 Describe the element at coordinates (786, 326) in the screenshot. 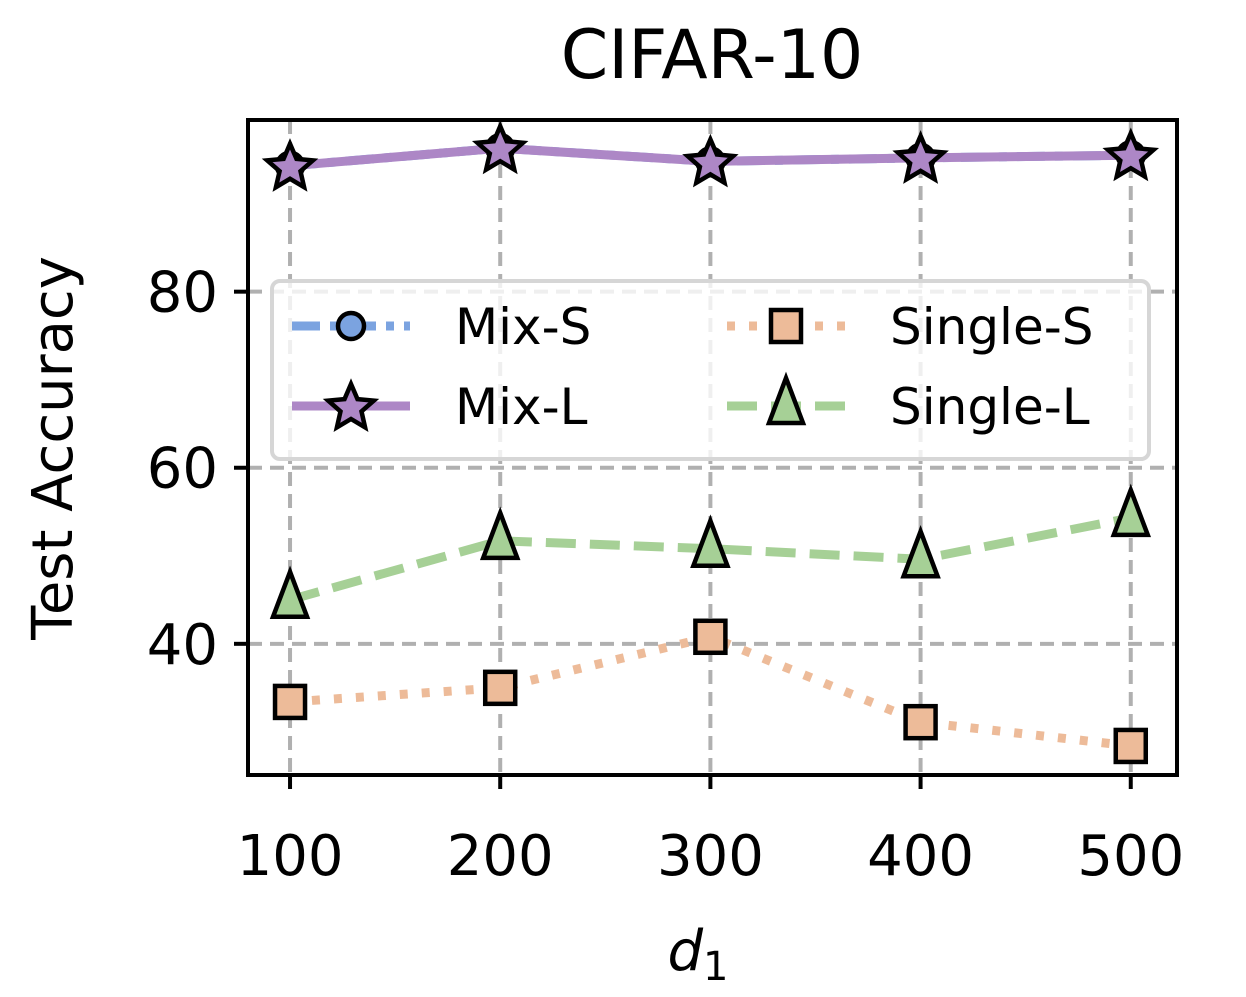

I see `legend-marker-square` at that location.